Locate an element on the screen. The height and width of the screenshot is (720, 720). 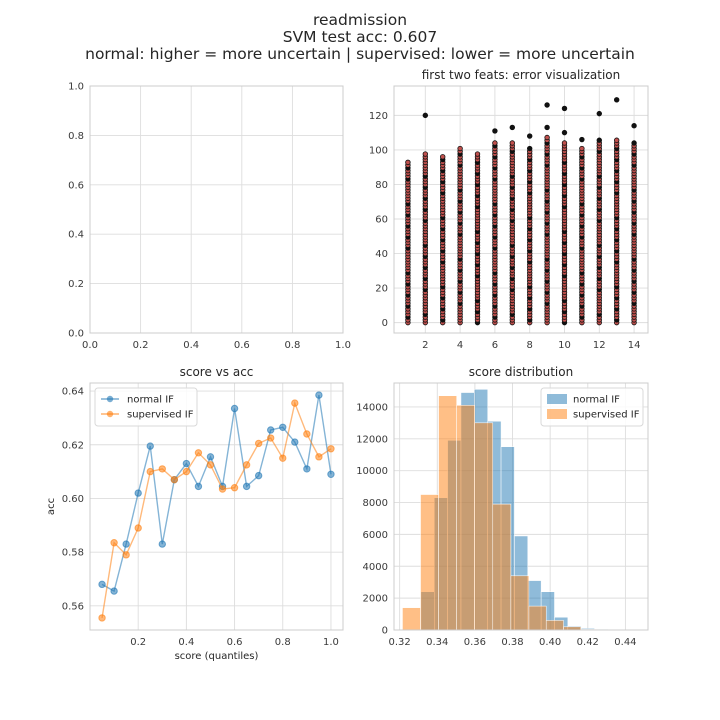
empty-axes-frame is located at coordinates (216, 209).